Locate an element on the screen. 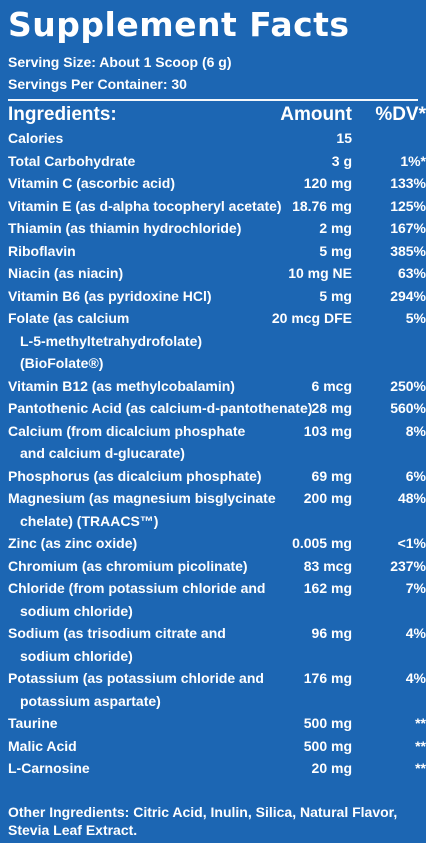 The image size is (426, 843). ingredient-name: Calories is located at coordinates (131, 138).